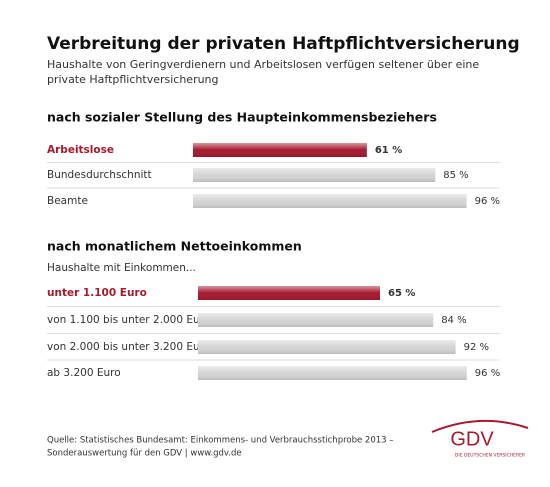 This screenshot has height=487, width=550. I want to click on logo-arc, so click(480, 426).